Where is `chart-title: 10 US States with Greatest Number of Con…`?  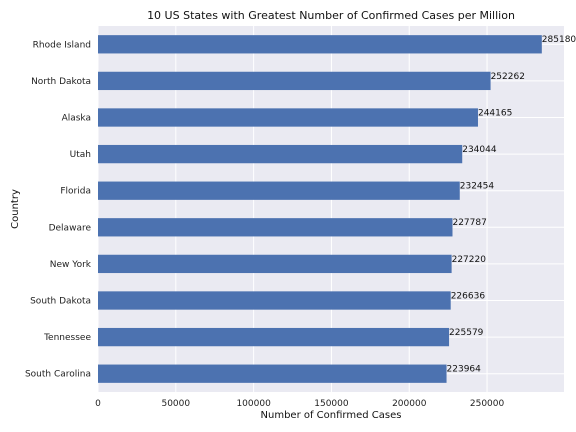 chart-title: 10 US States with Greatest Number of Con… is located at coordinates (331, 15).